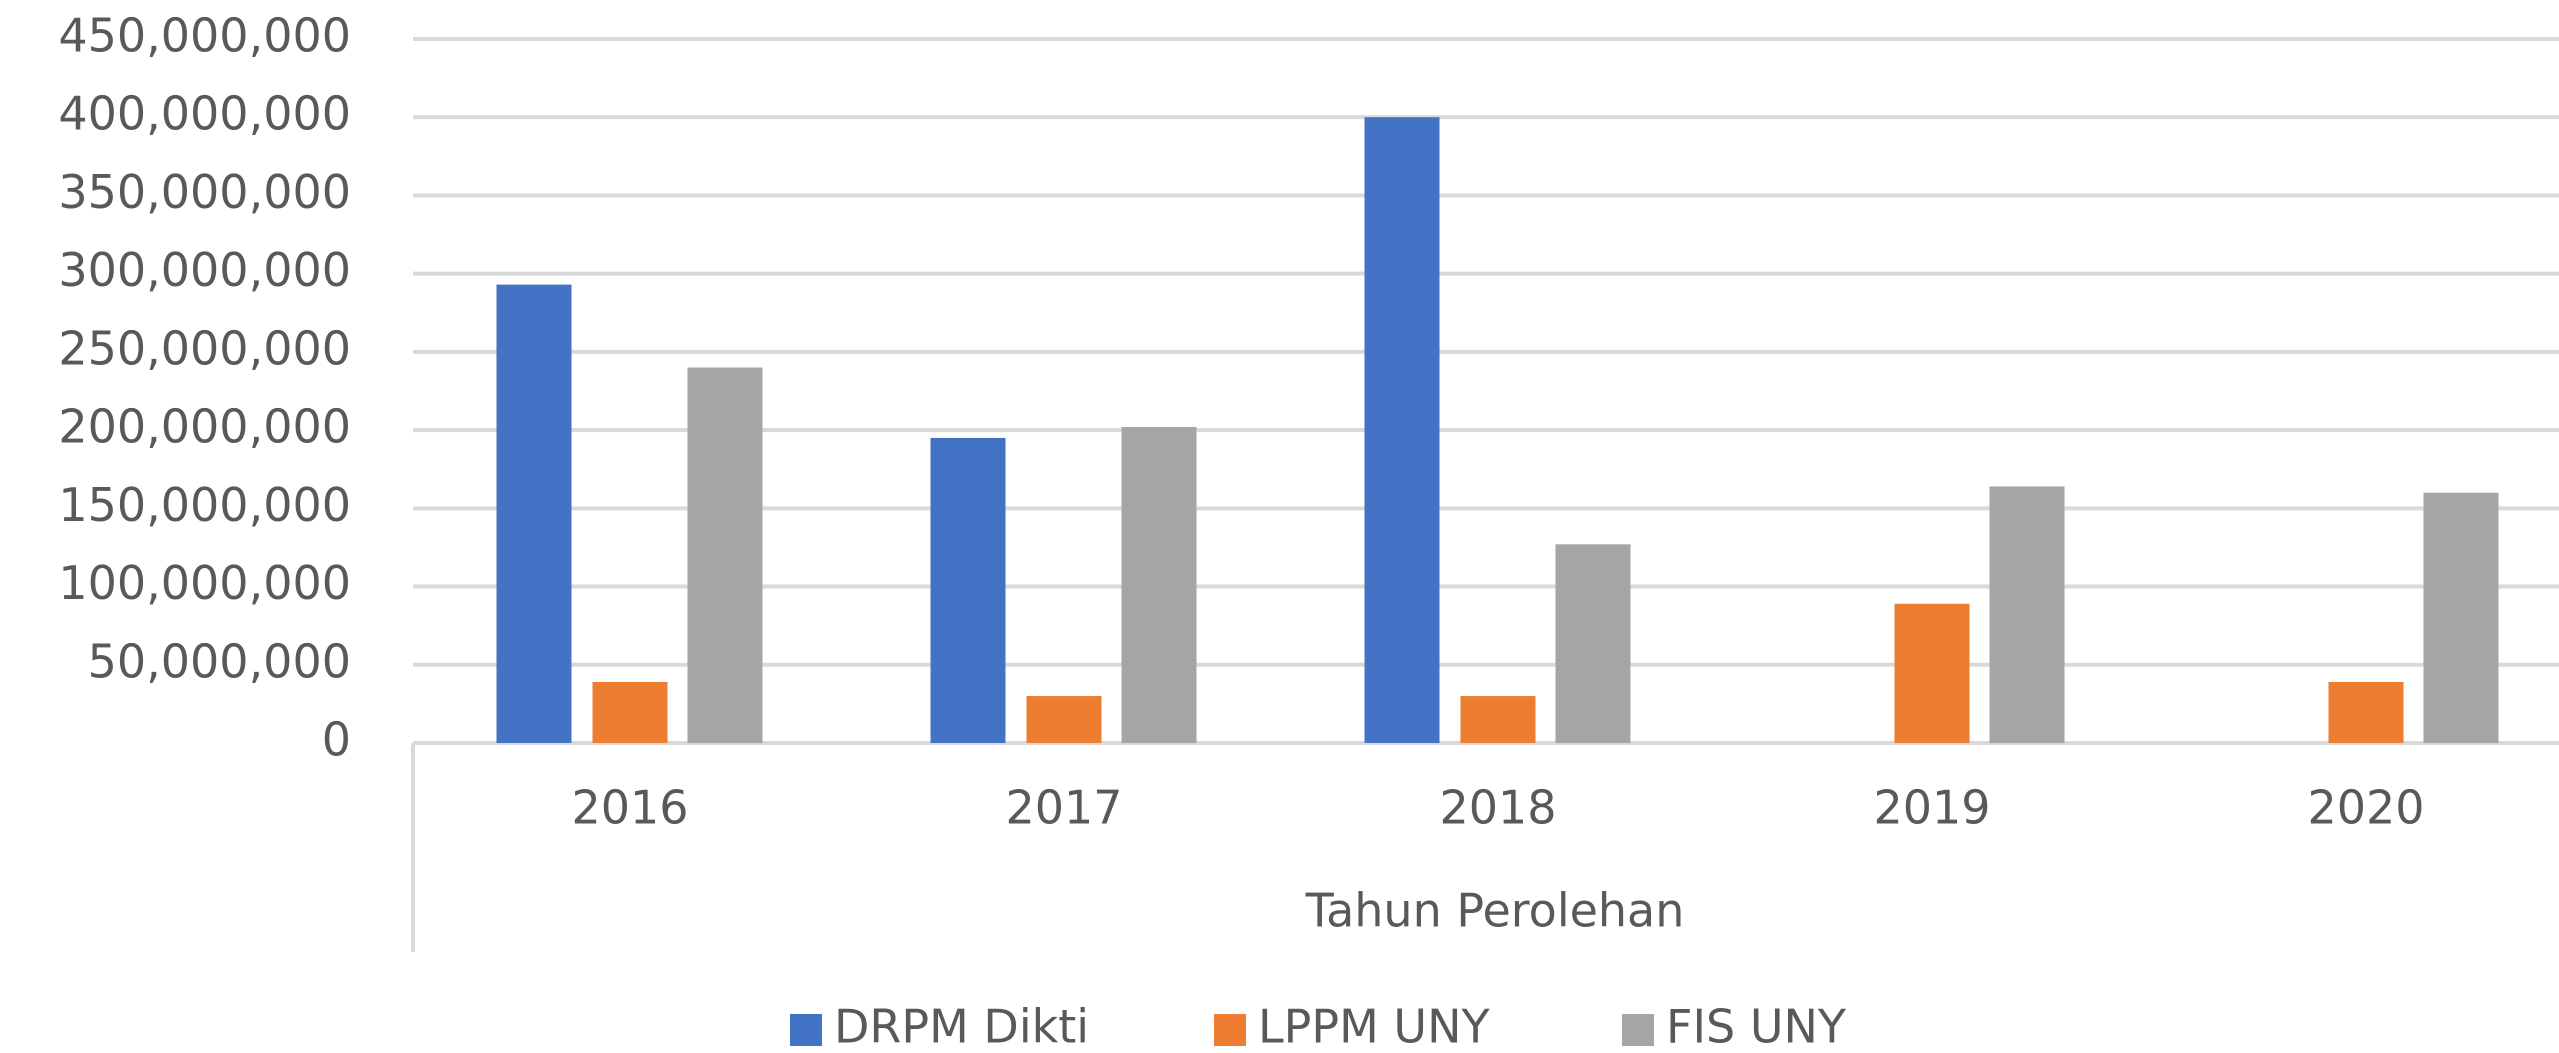 The width and height of the screenshot is (2559, 1053). I want to click on y-tick-label: 450,000,000, so click(204, 36).